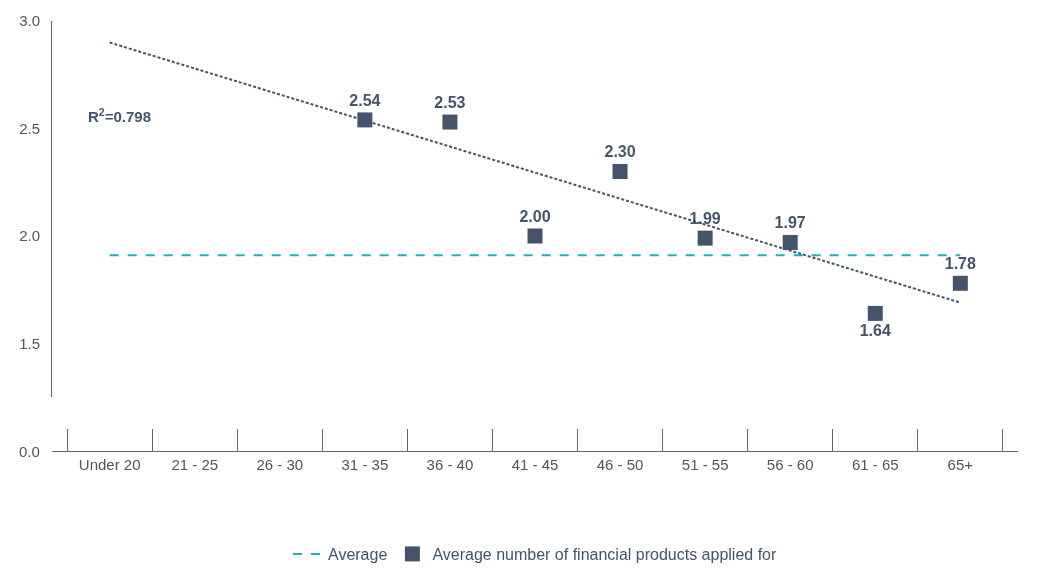 The width and height of the screenshot is (1038, 583). What do you see at coordinates (119, 116) in the screenshot?
I see `annotation: R$^{2}$=0.798` at bounding box center [119, 116].